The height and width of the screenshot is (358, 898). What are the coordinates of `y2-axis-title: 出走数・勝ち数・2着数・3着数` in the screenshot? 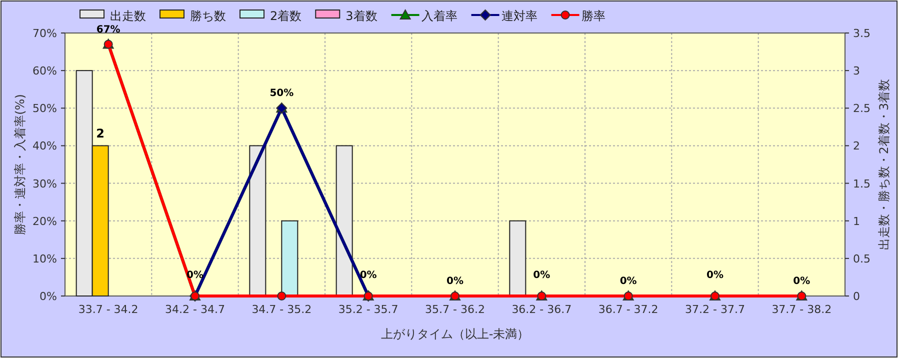 It's located at (884, 164).